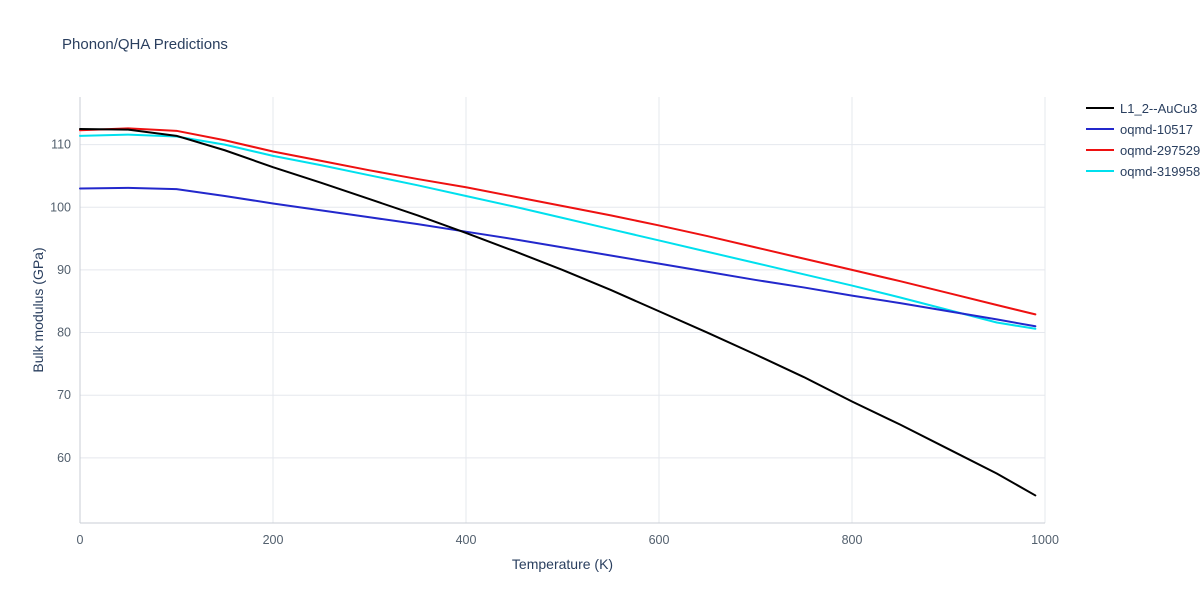 Image resolution: width=1200 pixels, height=600 pixels. What do you see at coordinates (466, 540) in the screenshot?
I see `x-tick-label: 400` at bounding box center [466, 540].